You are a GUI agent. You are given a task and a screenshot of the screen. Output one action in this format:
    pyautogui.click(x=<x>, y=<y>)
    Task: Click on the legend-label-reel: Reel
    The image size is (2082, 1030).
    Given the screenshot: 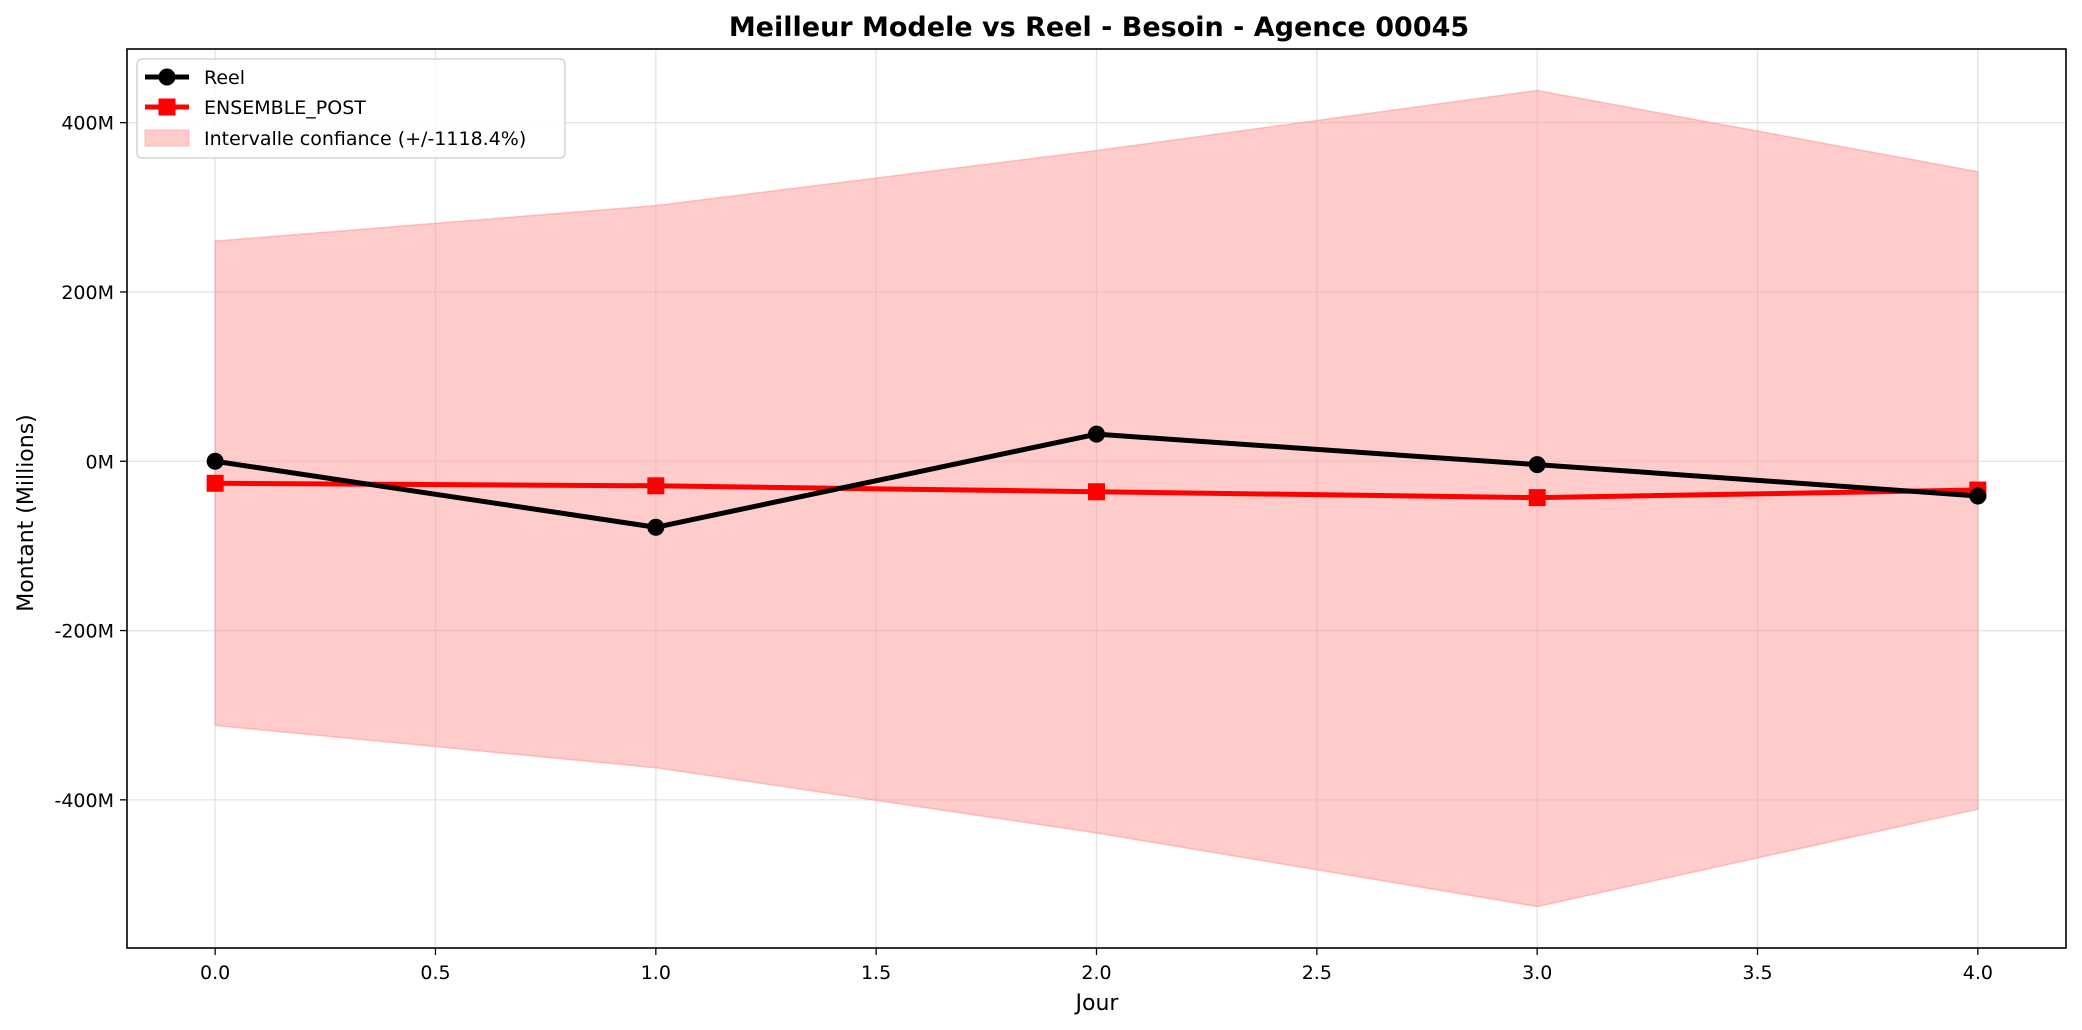 What is the action you would take?
    pyautogui.click(x=224, y=78)
    